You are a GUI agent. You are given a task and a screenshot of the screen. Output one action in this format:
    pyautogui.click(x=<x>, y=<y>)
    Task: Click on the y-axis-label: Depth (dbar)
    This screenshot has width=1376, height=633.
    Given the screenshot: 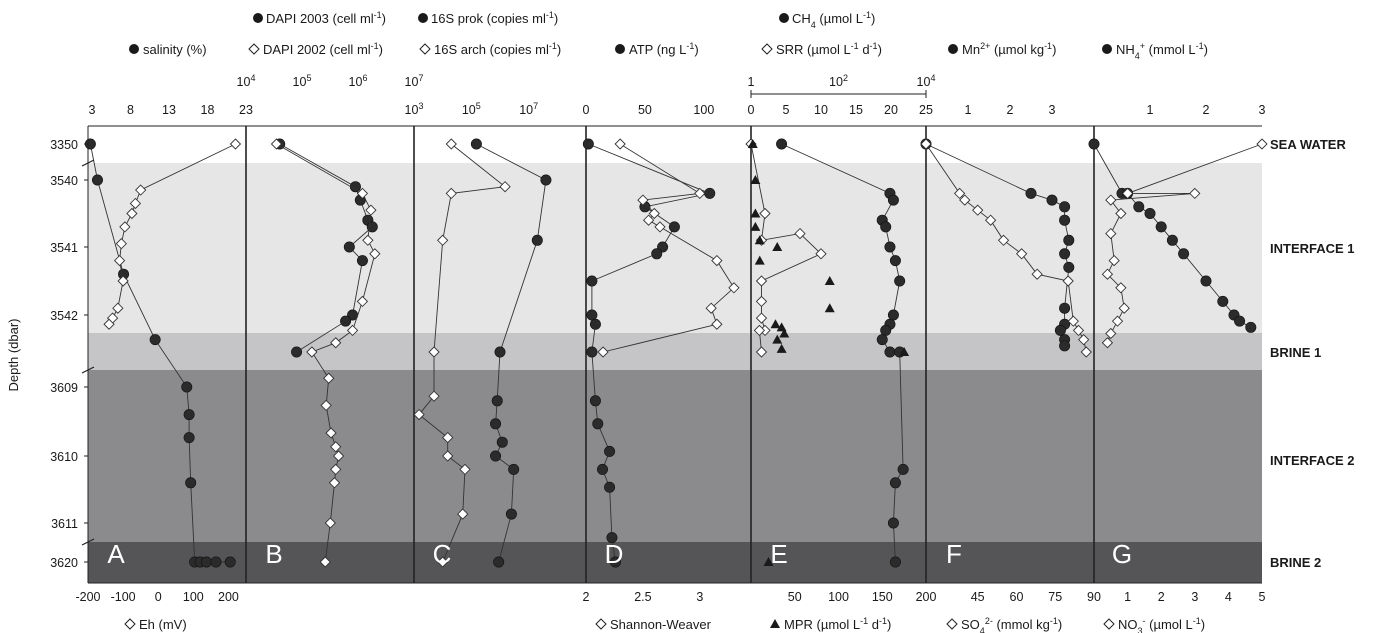 What is the action you would take?
    pyautogui.click(x=13, y=355)
    